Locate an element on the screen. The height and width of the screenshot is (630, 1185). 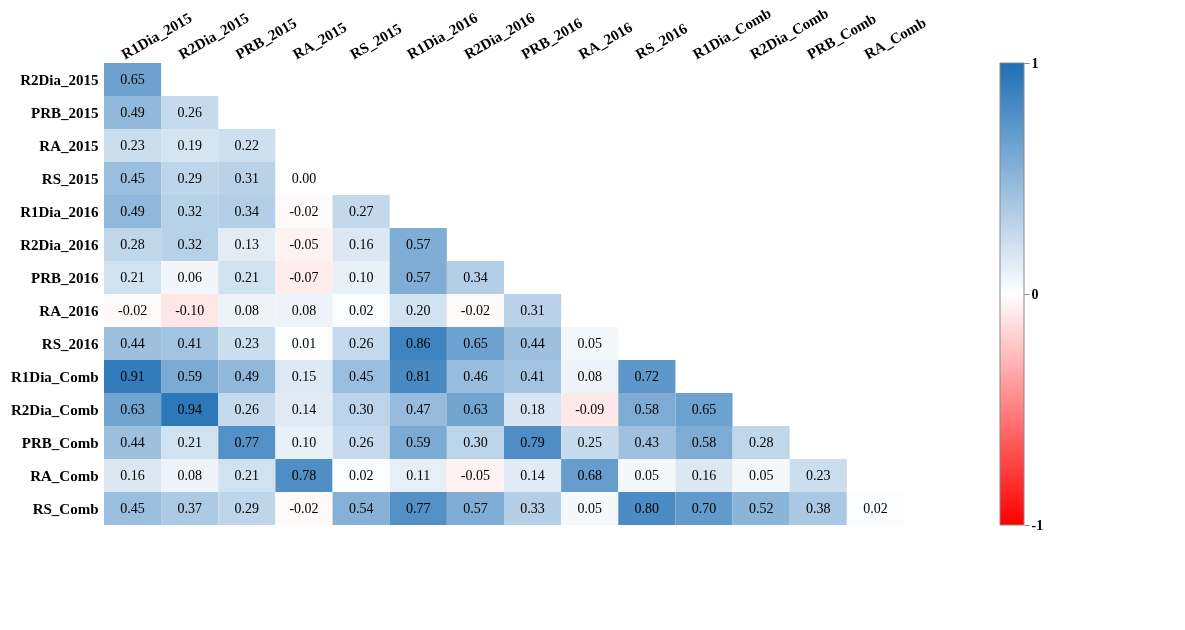
data-label: 0.46 is located at coordinates (475, 376).